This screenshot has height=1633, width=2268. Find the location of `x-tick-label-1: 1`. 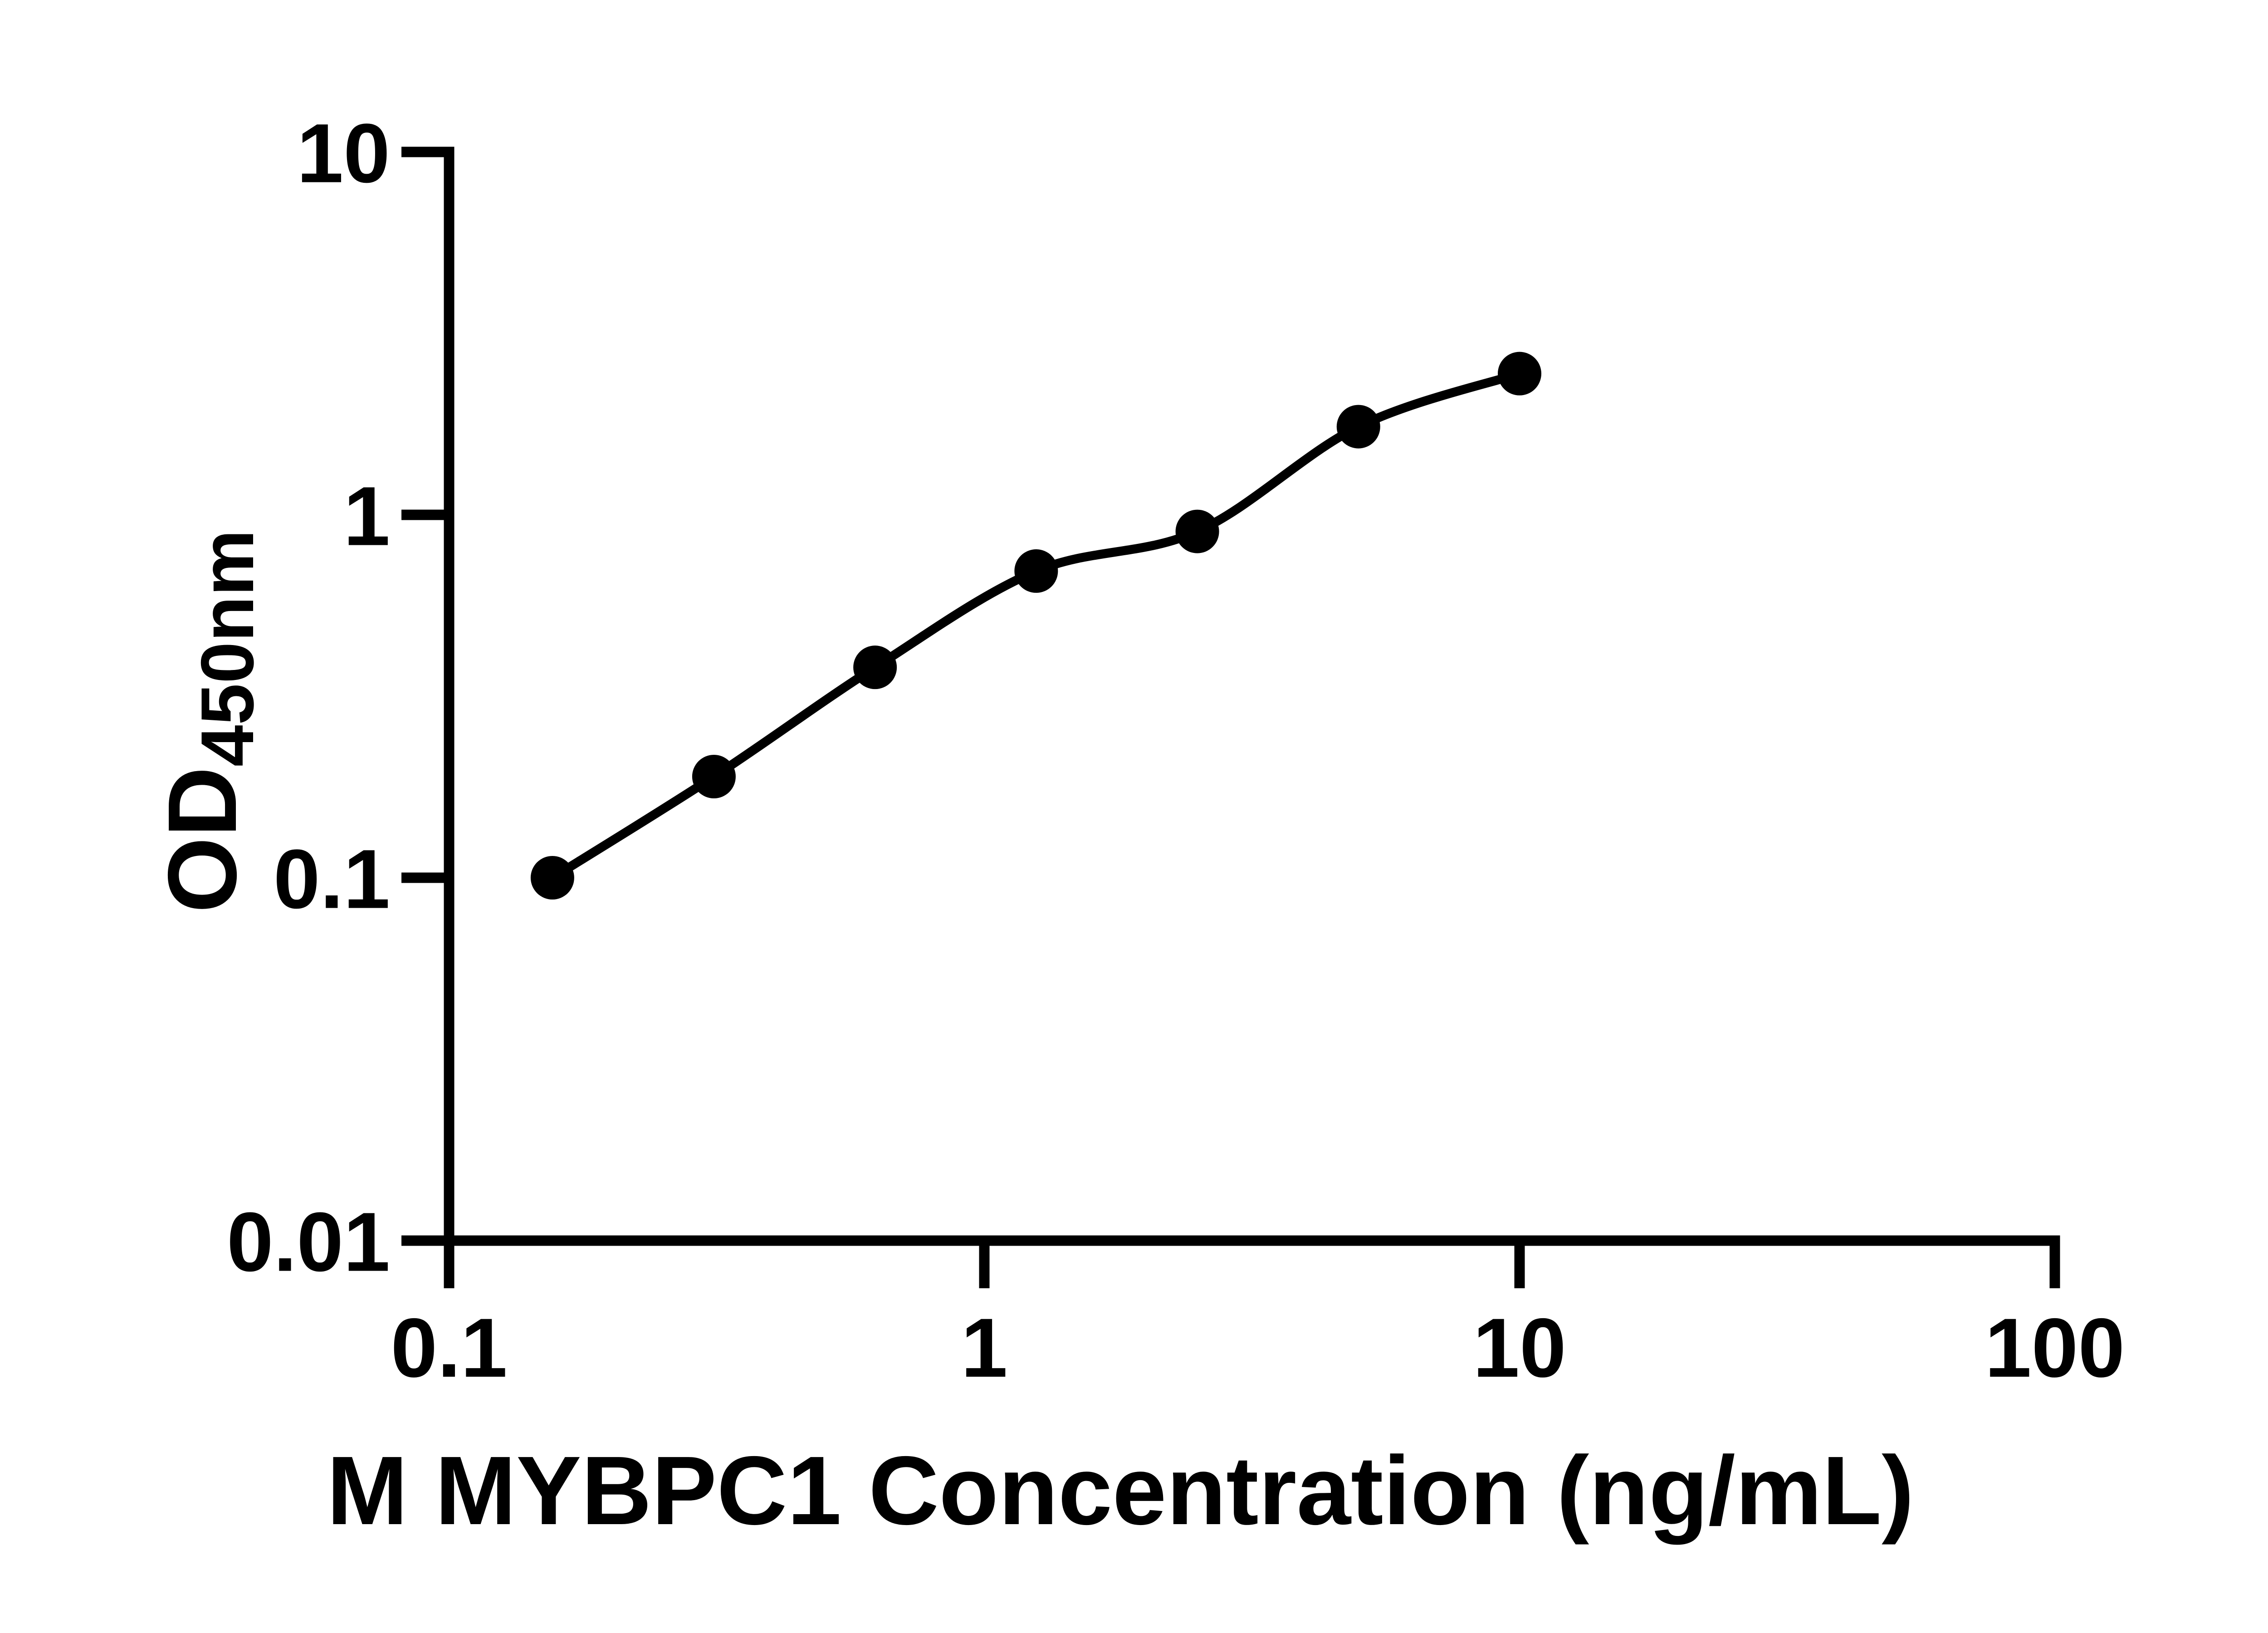

x-tick-label-1: 1 is located at coordinates (985, 1348).